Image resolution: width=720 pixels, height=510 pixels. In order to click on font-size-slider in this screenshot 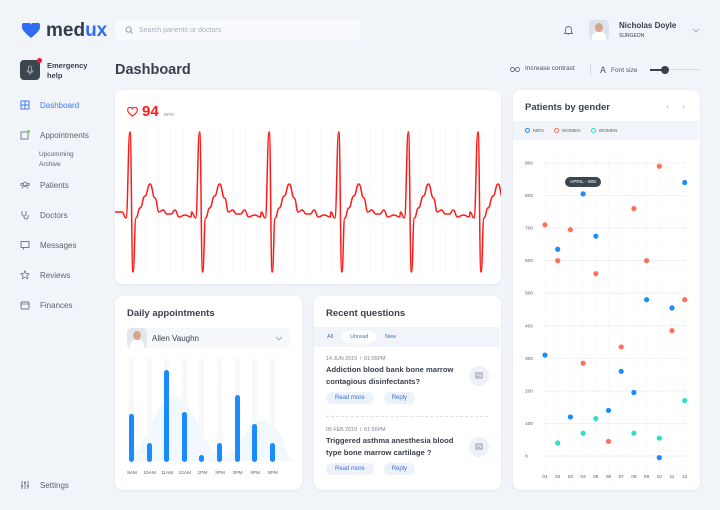, I will do `click(675, 69)`.